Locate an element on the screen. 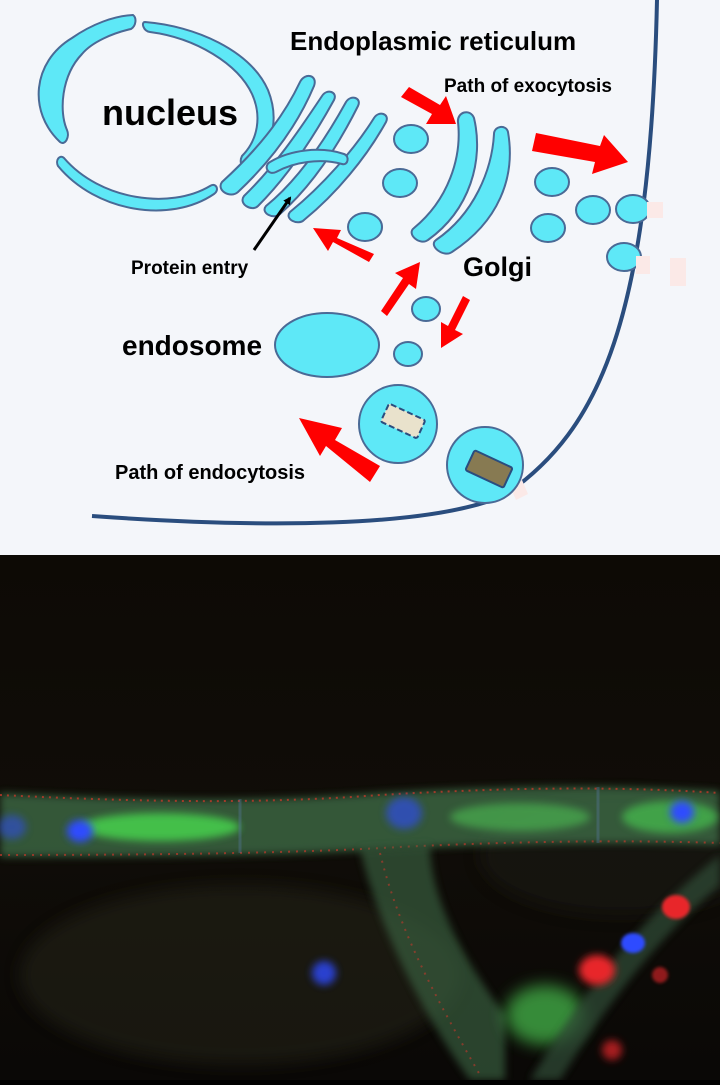 Image resolution: width=720 pixels, height=1085 pixels. exocytosis-label: Path of exocytosis is located at coordinates (528, 86).